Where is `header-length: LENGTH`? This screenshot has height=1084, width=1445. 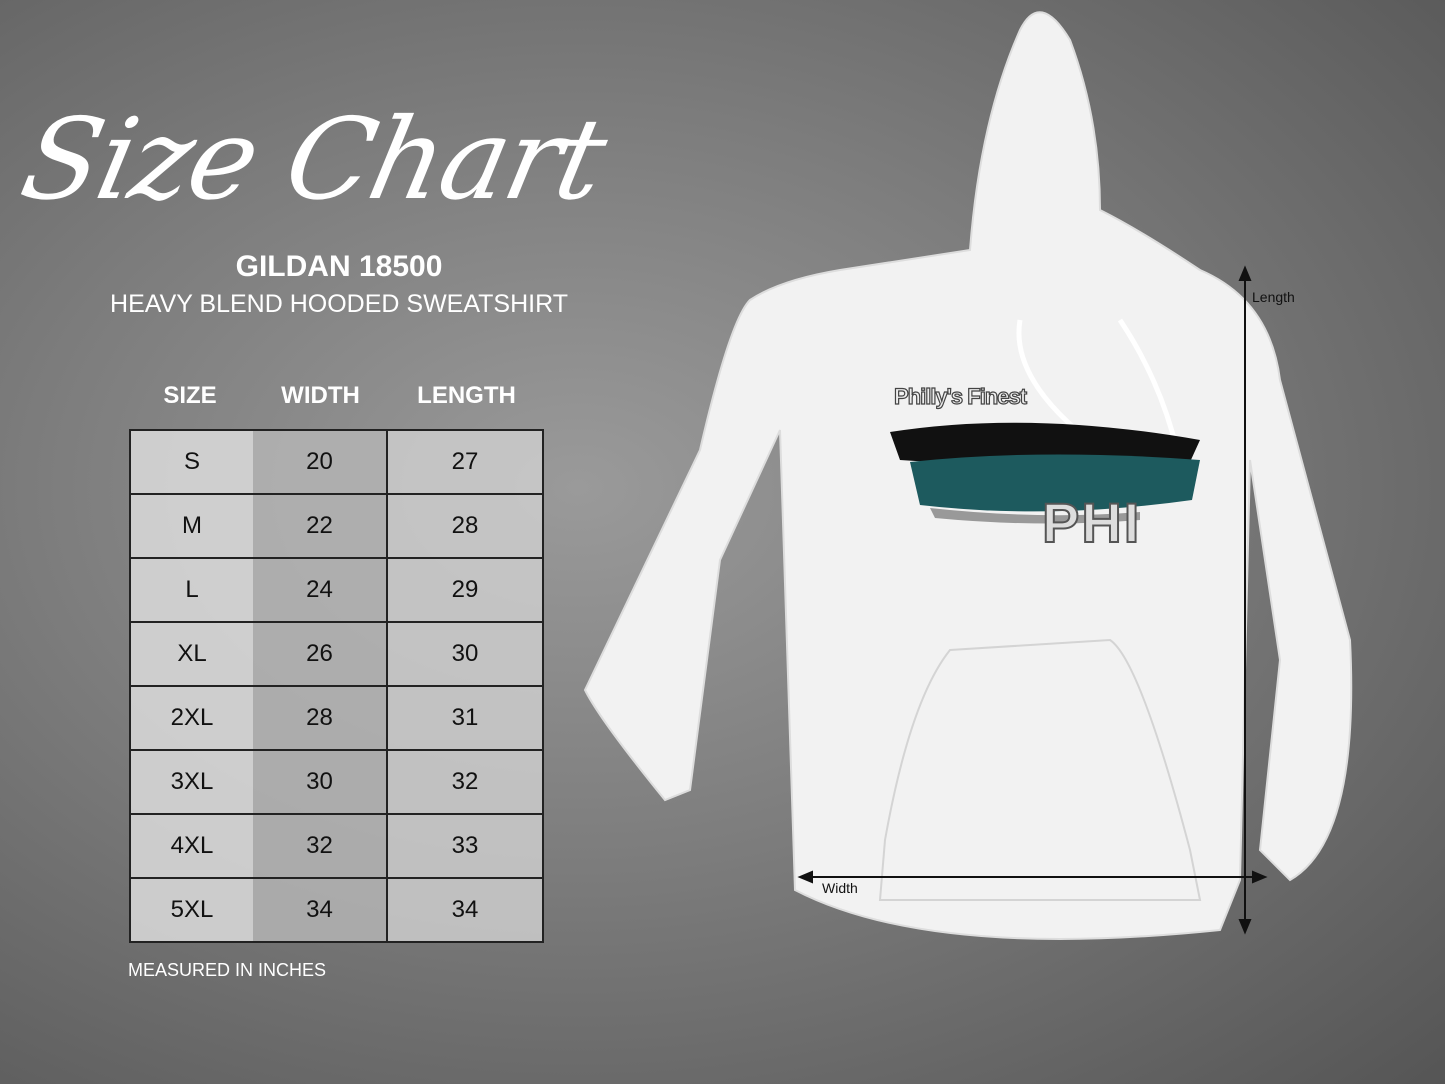
header-length: LENGTH is located at coordinates (466, 395).